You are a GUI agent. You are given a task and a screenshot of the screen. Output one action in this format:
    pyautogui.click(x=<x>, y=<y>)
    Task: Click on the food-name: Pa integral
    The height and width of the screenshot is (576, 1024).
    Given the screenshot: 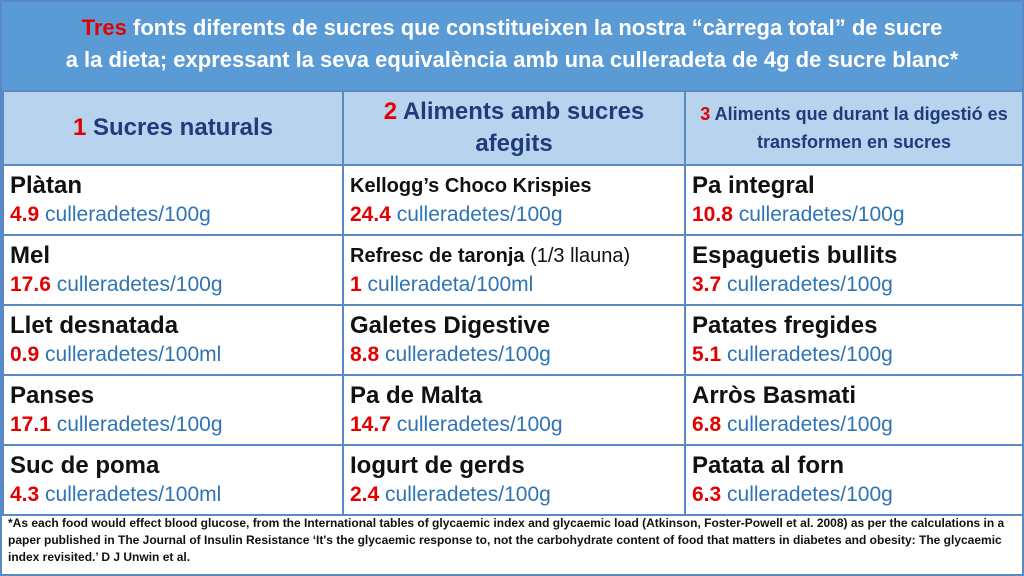 What is the action you would take?
    pyautogui.click(x=854, y=186)
    